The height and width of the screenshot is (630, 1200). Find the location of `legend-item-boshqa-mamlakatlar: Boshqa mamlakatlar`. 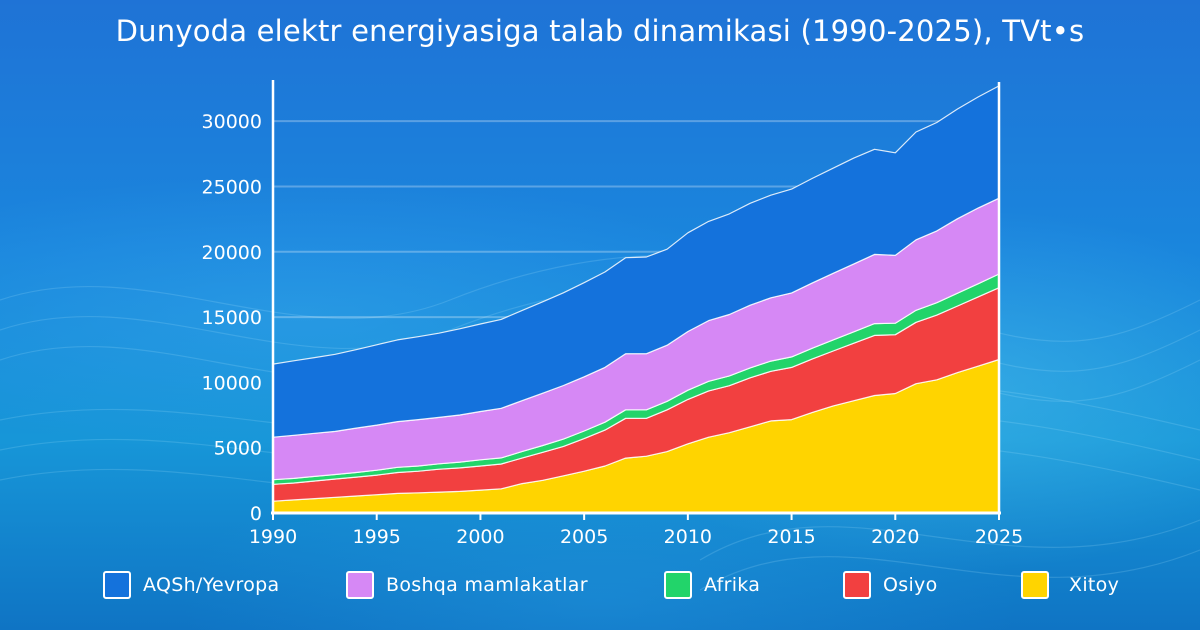

legend-item-boshqa-mamlakatlar: Boshqa mamlakatlar is located at coordinates (467, 585).